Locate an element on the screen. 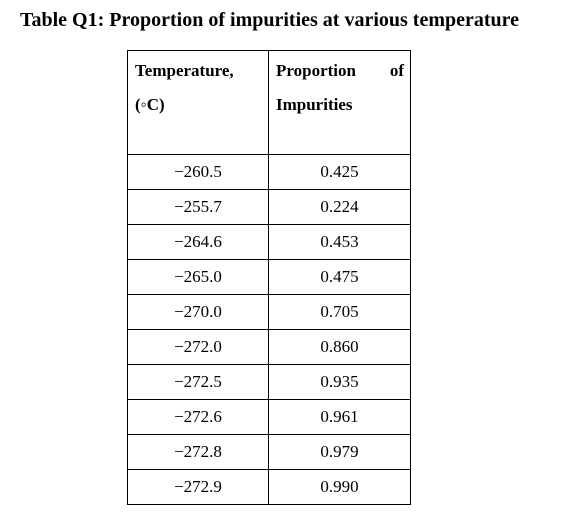 The width and height of the screenshot is (583, 515). header-proportion: Proportion of Impurities is located at coordinates (339, 102).